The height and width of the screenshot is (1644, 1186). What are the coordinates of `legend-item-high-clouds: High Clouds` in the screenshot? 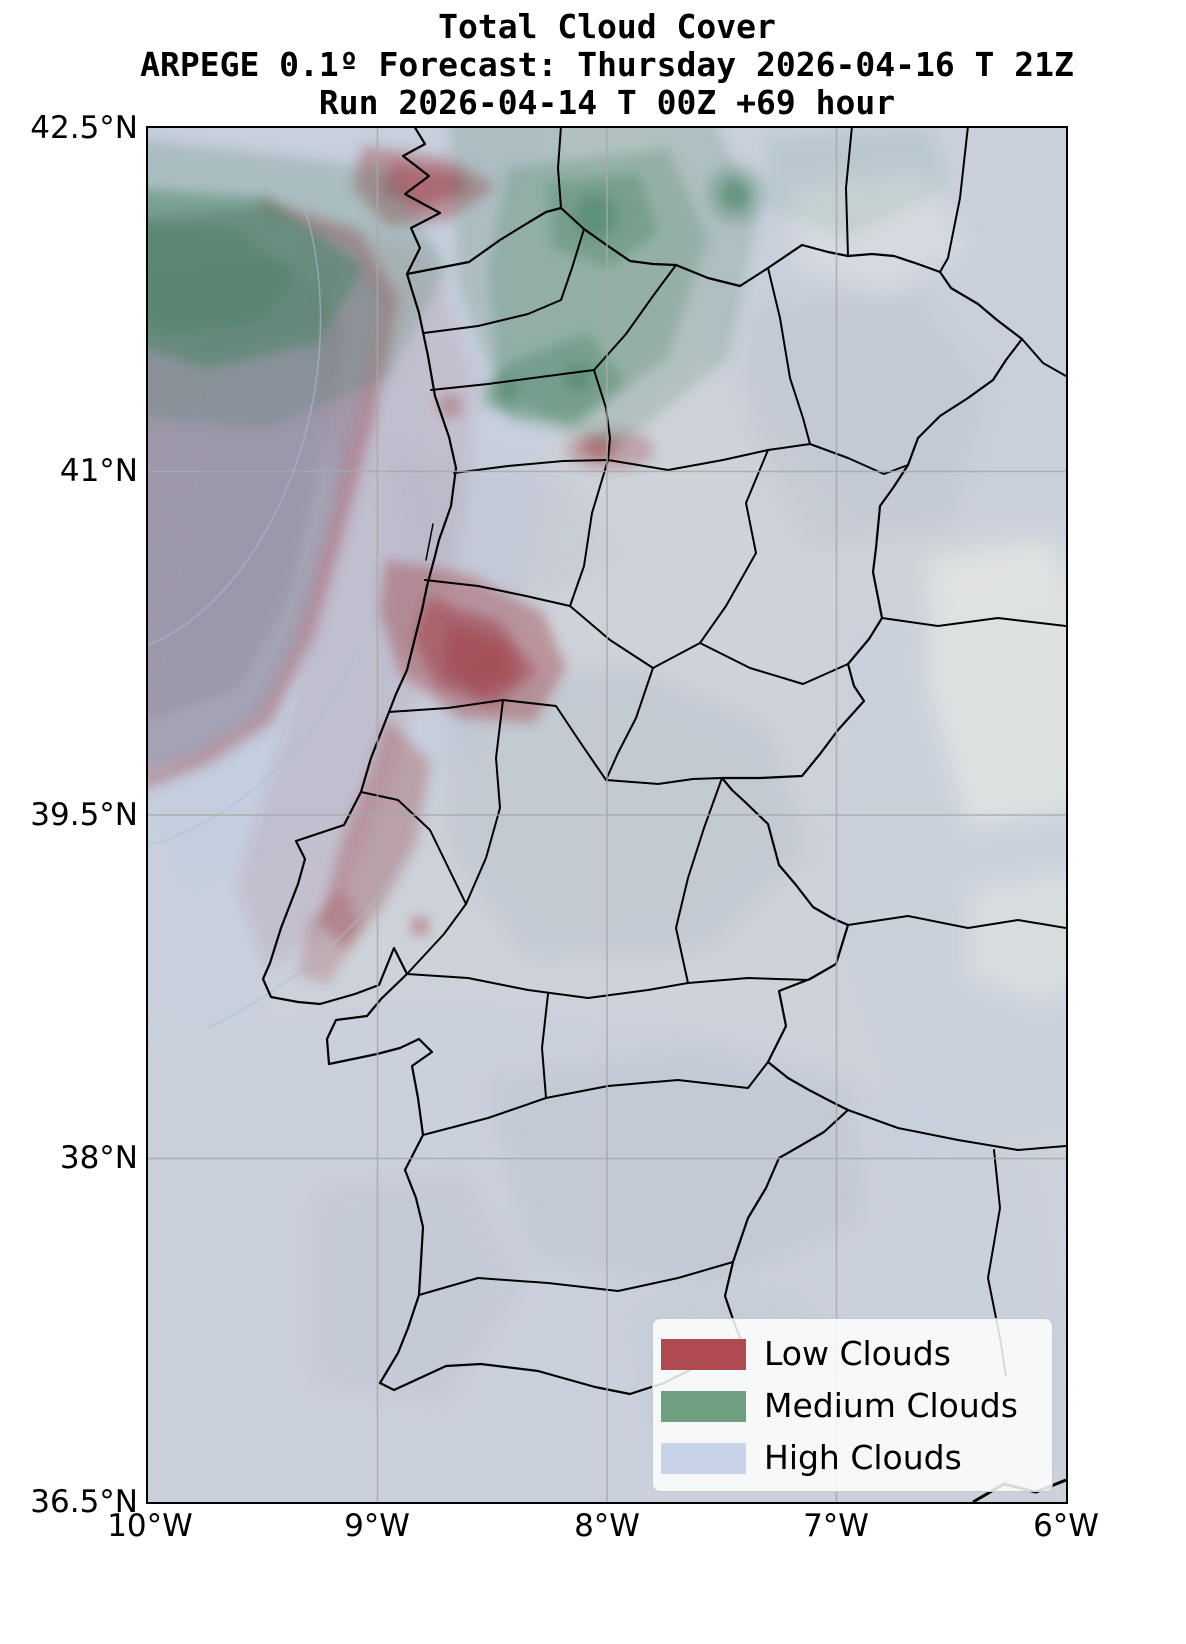 It's located at (856, 1458).